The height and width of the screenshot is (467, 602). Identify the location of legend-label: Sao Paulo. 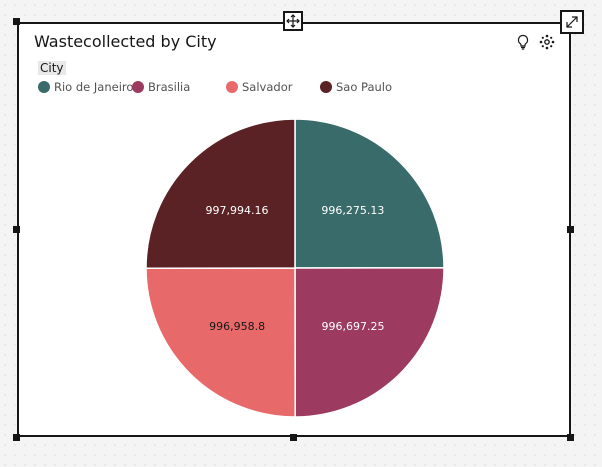
(364, 87).